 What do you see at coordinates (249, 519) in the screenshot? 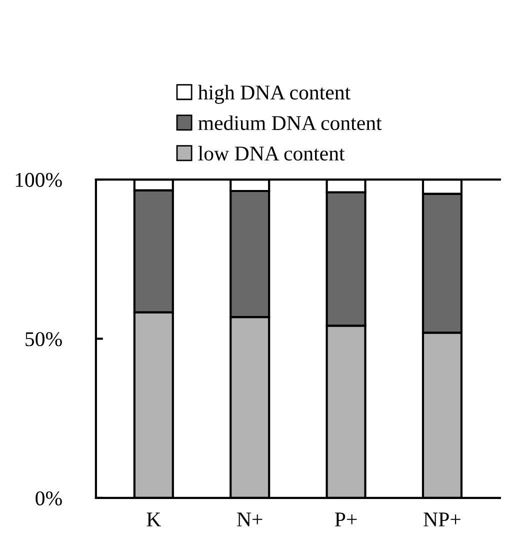
I see `x-tick-label: N+` at bounding box center [249, 519].